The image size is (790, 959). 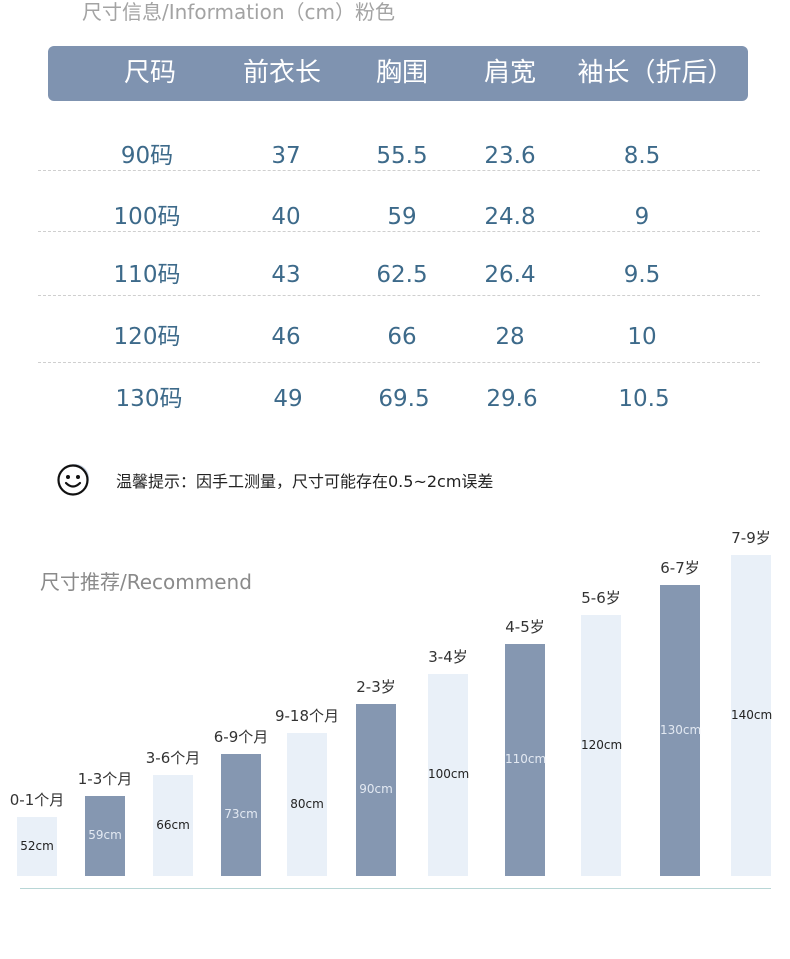 I want to click on cell-front-length: 40, so click(x=286, y=217).